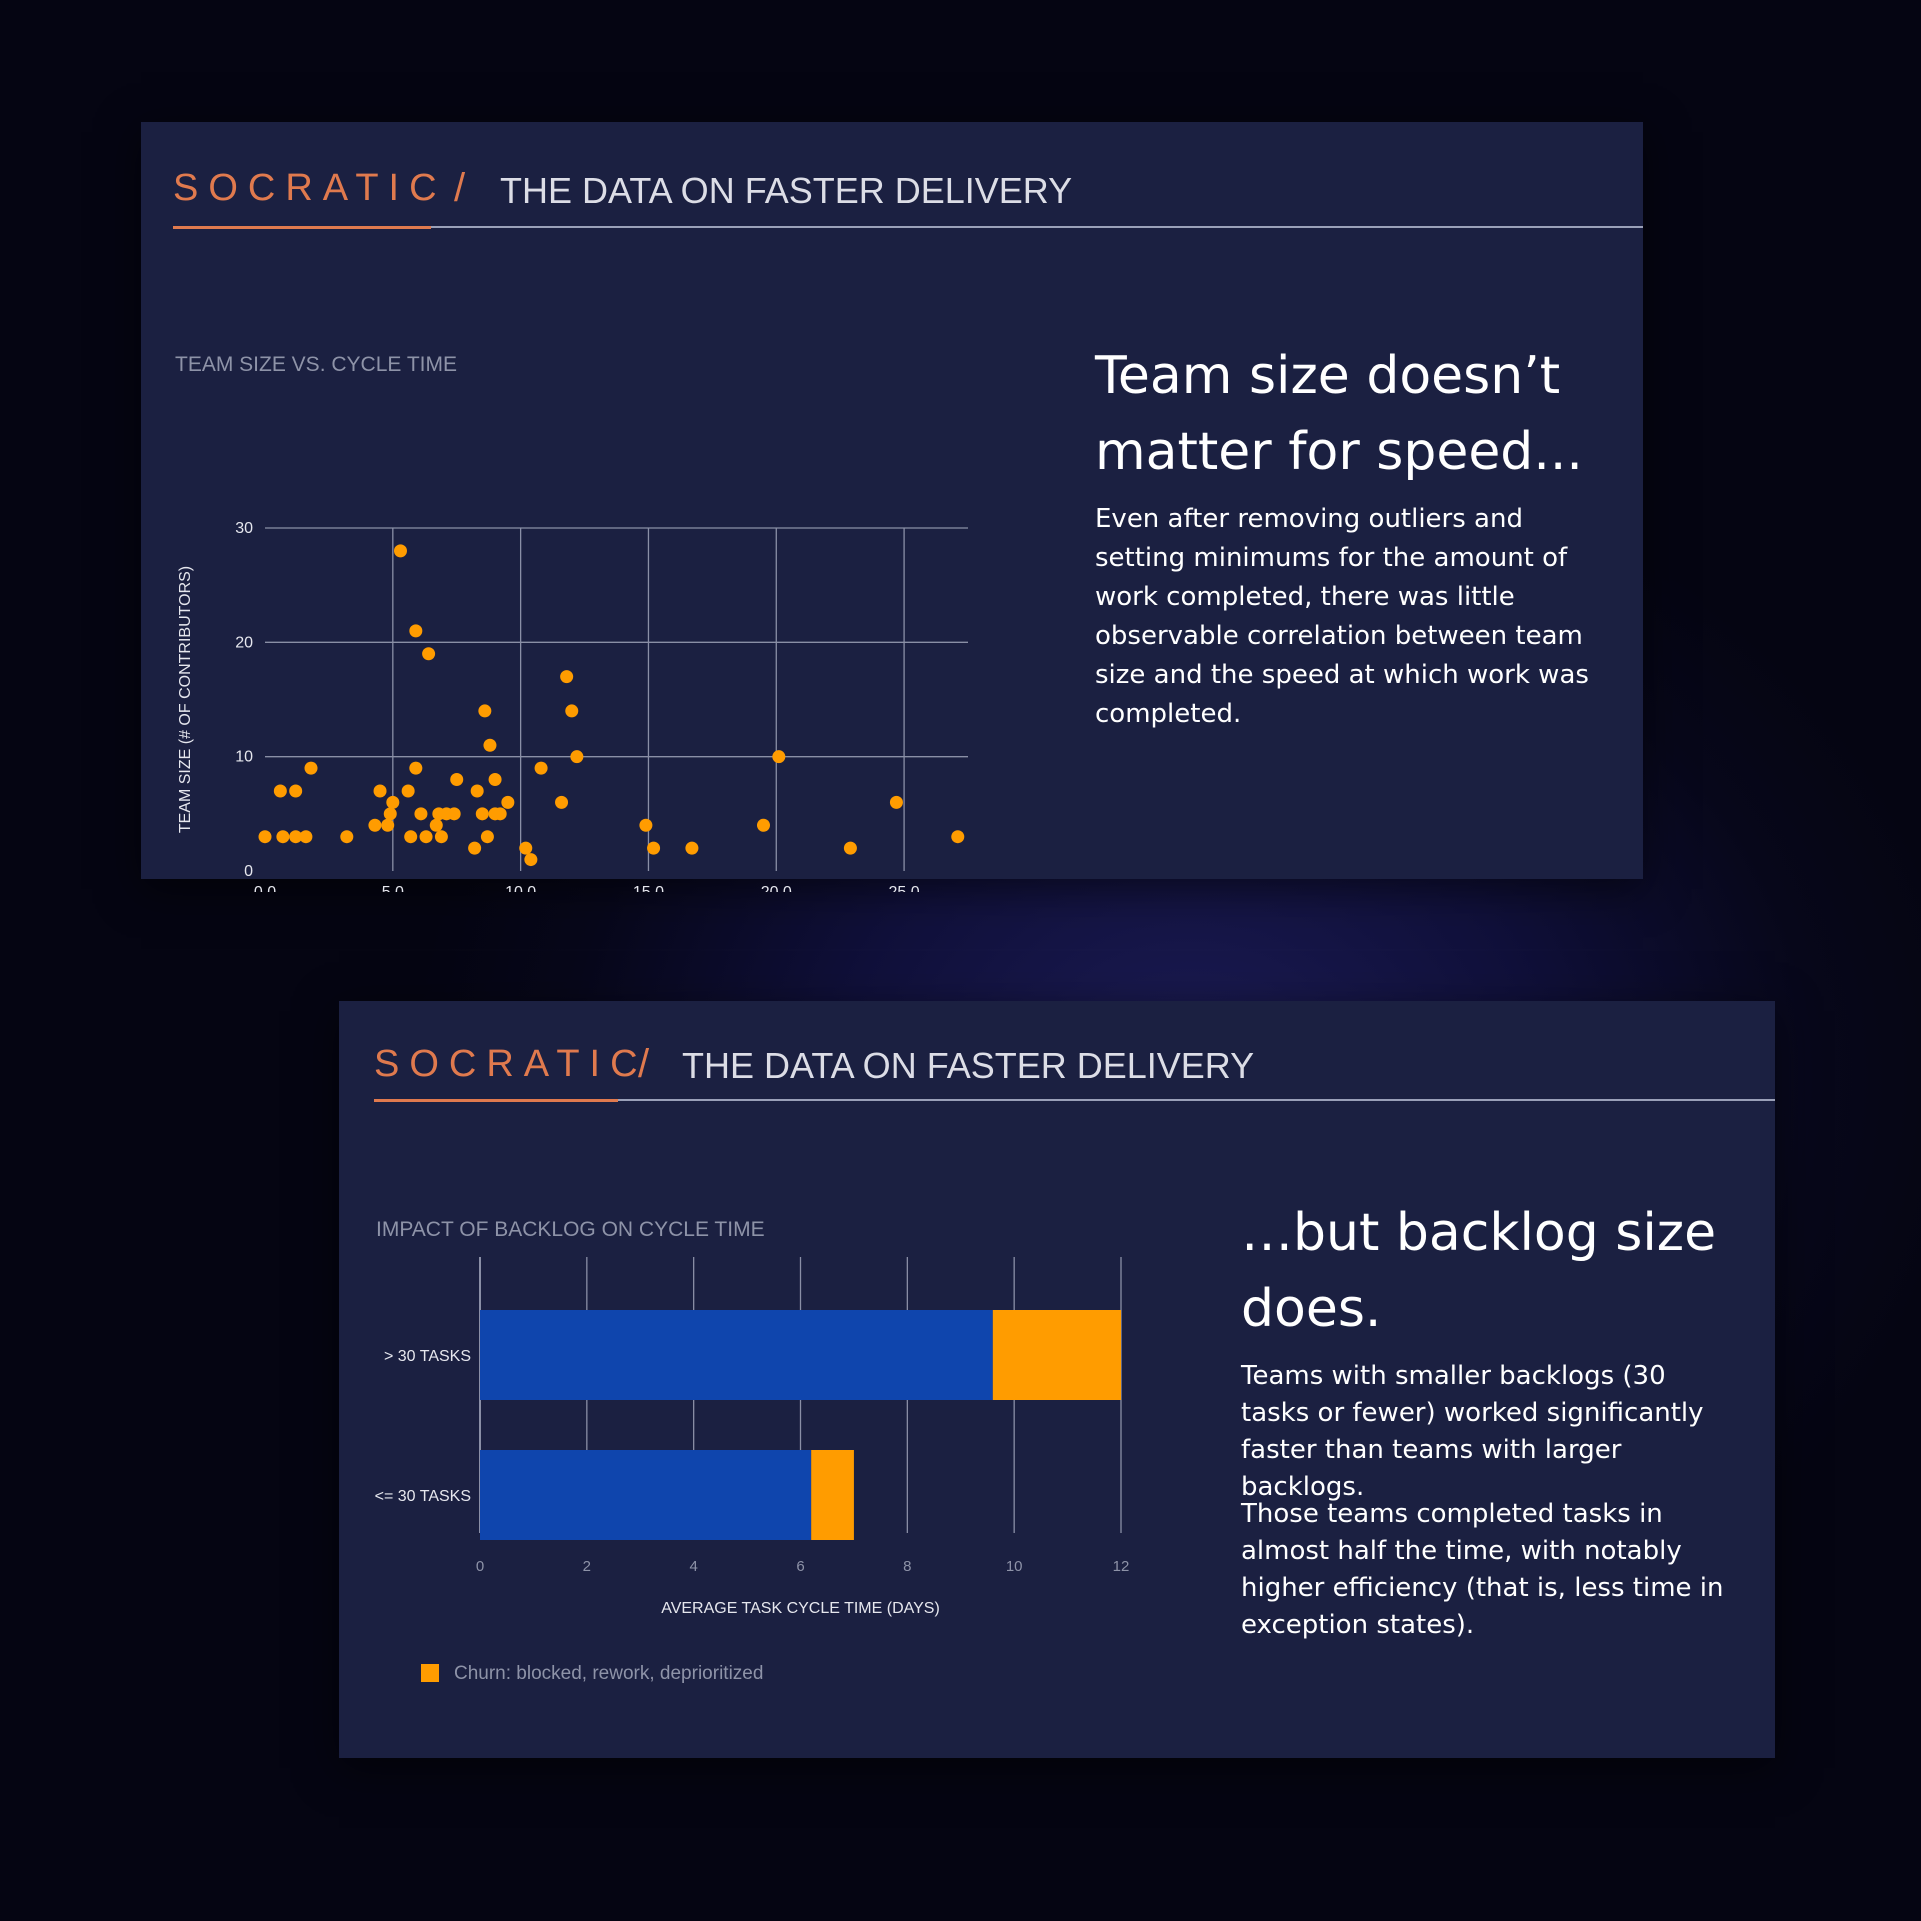 This screenshot has width=1921, height=1921. Describe the element at coordinates (480, 1566) in the screenshot. I see `x-tick-label: 0` at that location.